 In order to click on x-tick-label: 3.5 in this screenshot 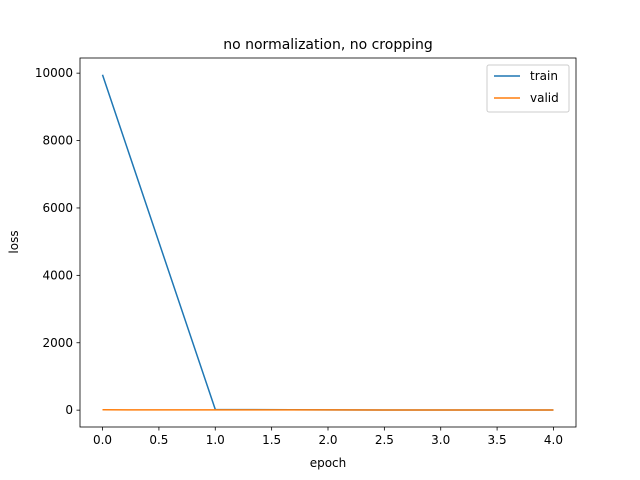, I will do `click(497, 440)`.